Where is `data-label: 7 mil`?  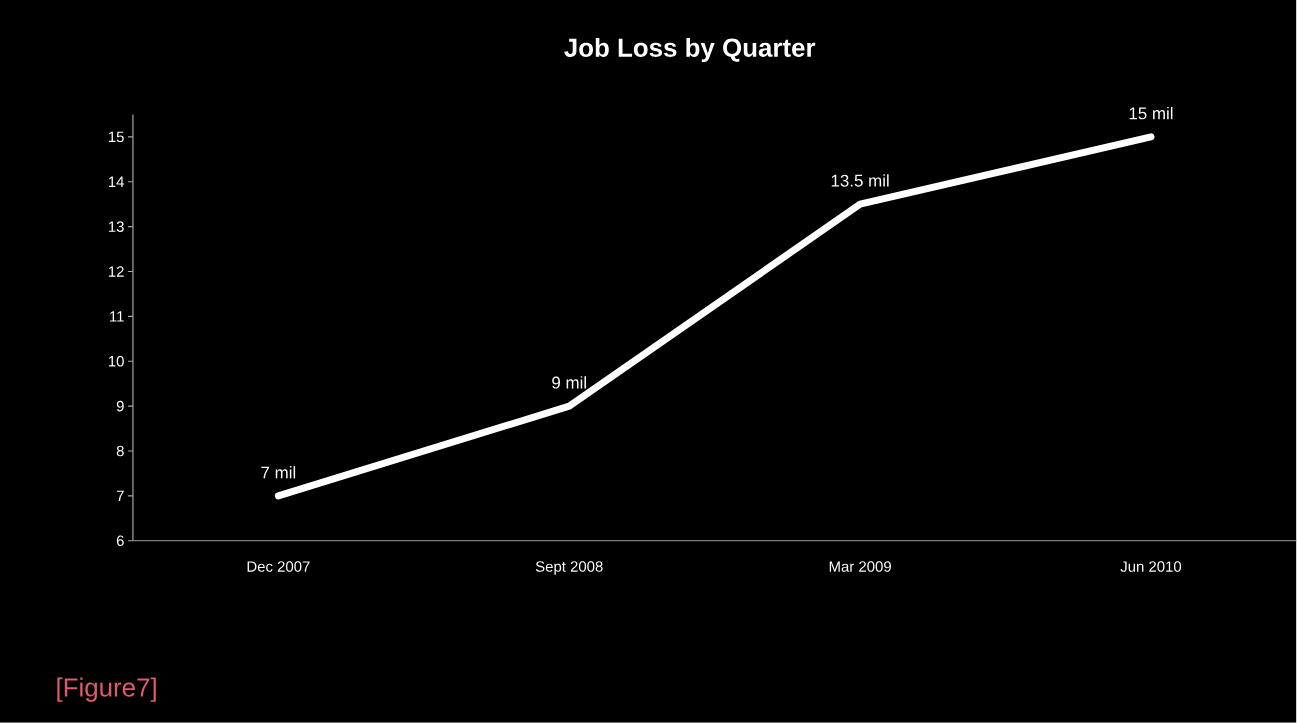 data-label: 7 mil is located at coordinates (278, 472).